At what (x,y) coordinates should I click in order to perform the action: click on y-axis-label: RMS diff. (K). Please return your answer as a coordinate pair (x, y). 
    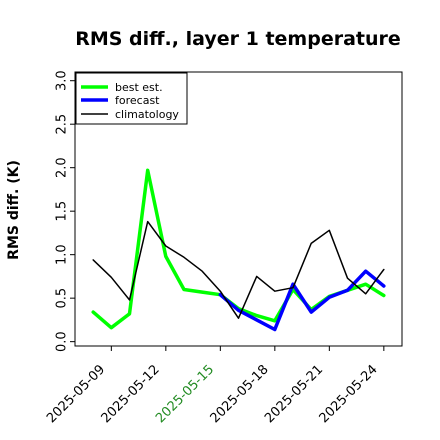
    Looking at the image, I should click on (14, 210).